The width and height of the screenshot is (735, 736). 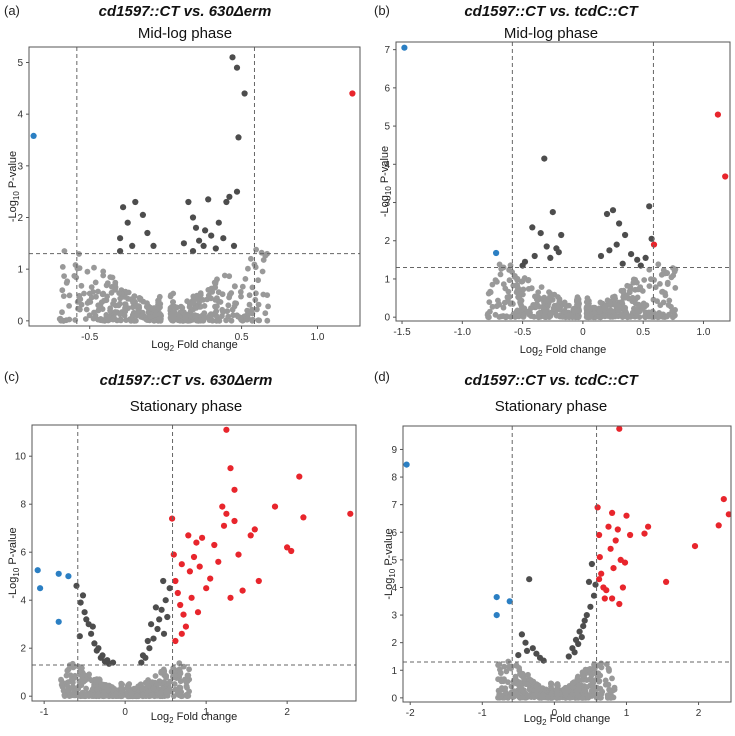 What do you see at coordinates (14, 562) in the screenshot?
I see `y-axis-label: -Log10 P-value` at bounding box center [14, 562].